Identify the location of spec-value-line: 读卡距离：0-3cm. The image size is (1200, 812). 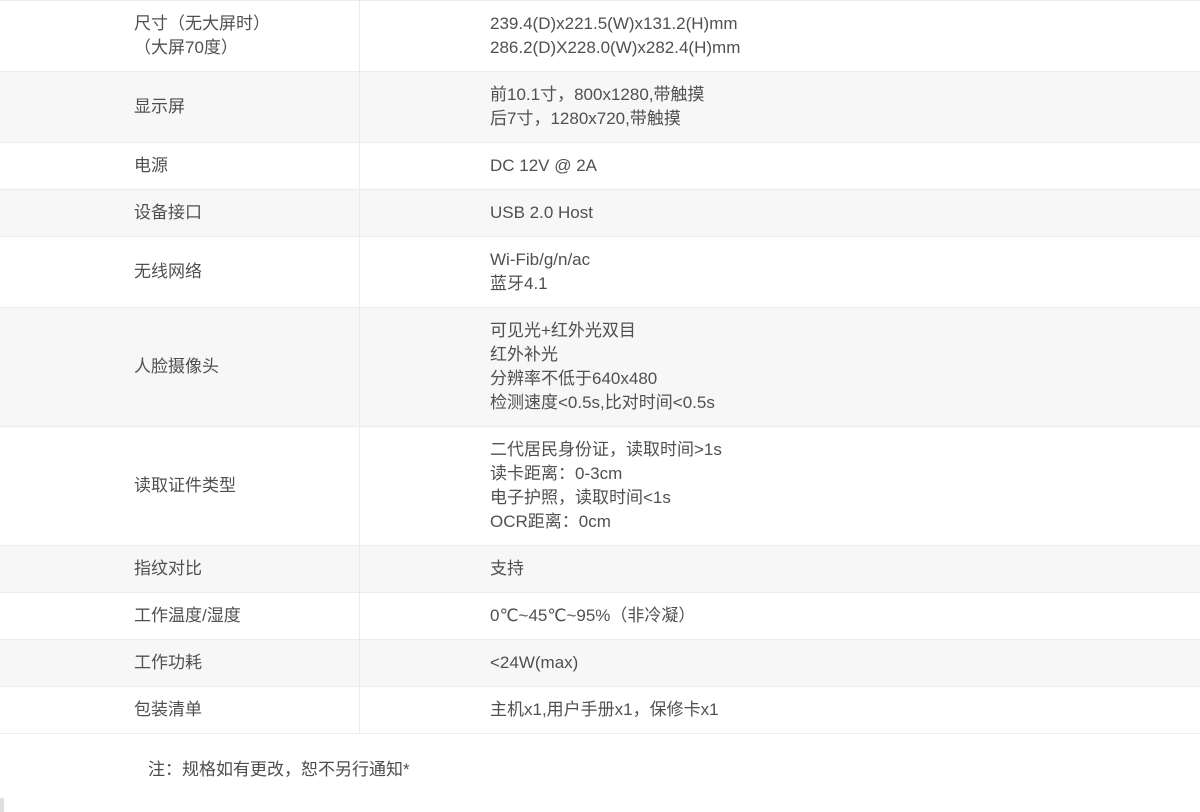
(556, 473).